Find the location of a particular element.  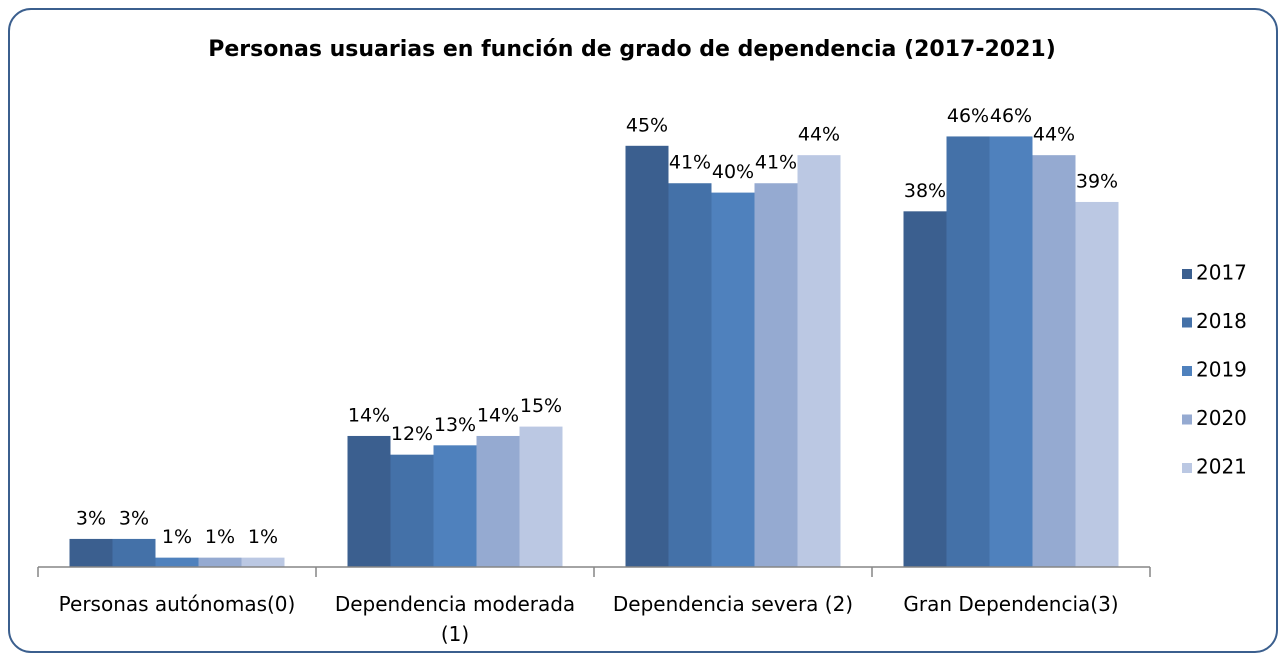

data-label: 12% is located at coordinates (412, 434).